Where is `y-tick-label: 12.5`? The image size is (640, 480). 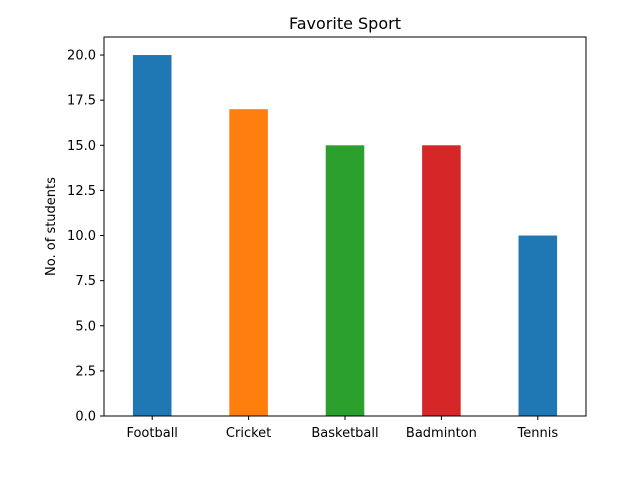 y-tick-label: 12.5 is located at coordinates (81, 191).